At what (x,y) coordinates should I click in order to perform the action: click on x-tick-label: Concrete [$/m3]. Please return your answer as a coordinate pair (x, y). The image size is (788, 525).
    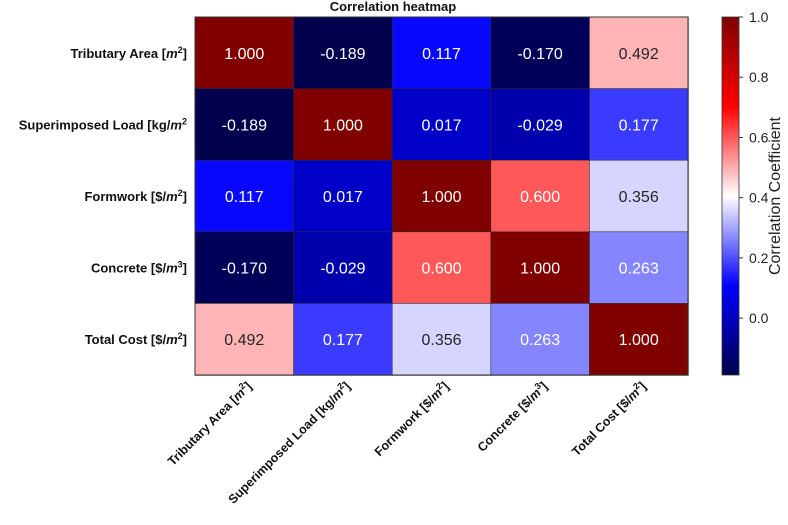
    Looking at the image, I should click on (511, 416).